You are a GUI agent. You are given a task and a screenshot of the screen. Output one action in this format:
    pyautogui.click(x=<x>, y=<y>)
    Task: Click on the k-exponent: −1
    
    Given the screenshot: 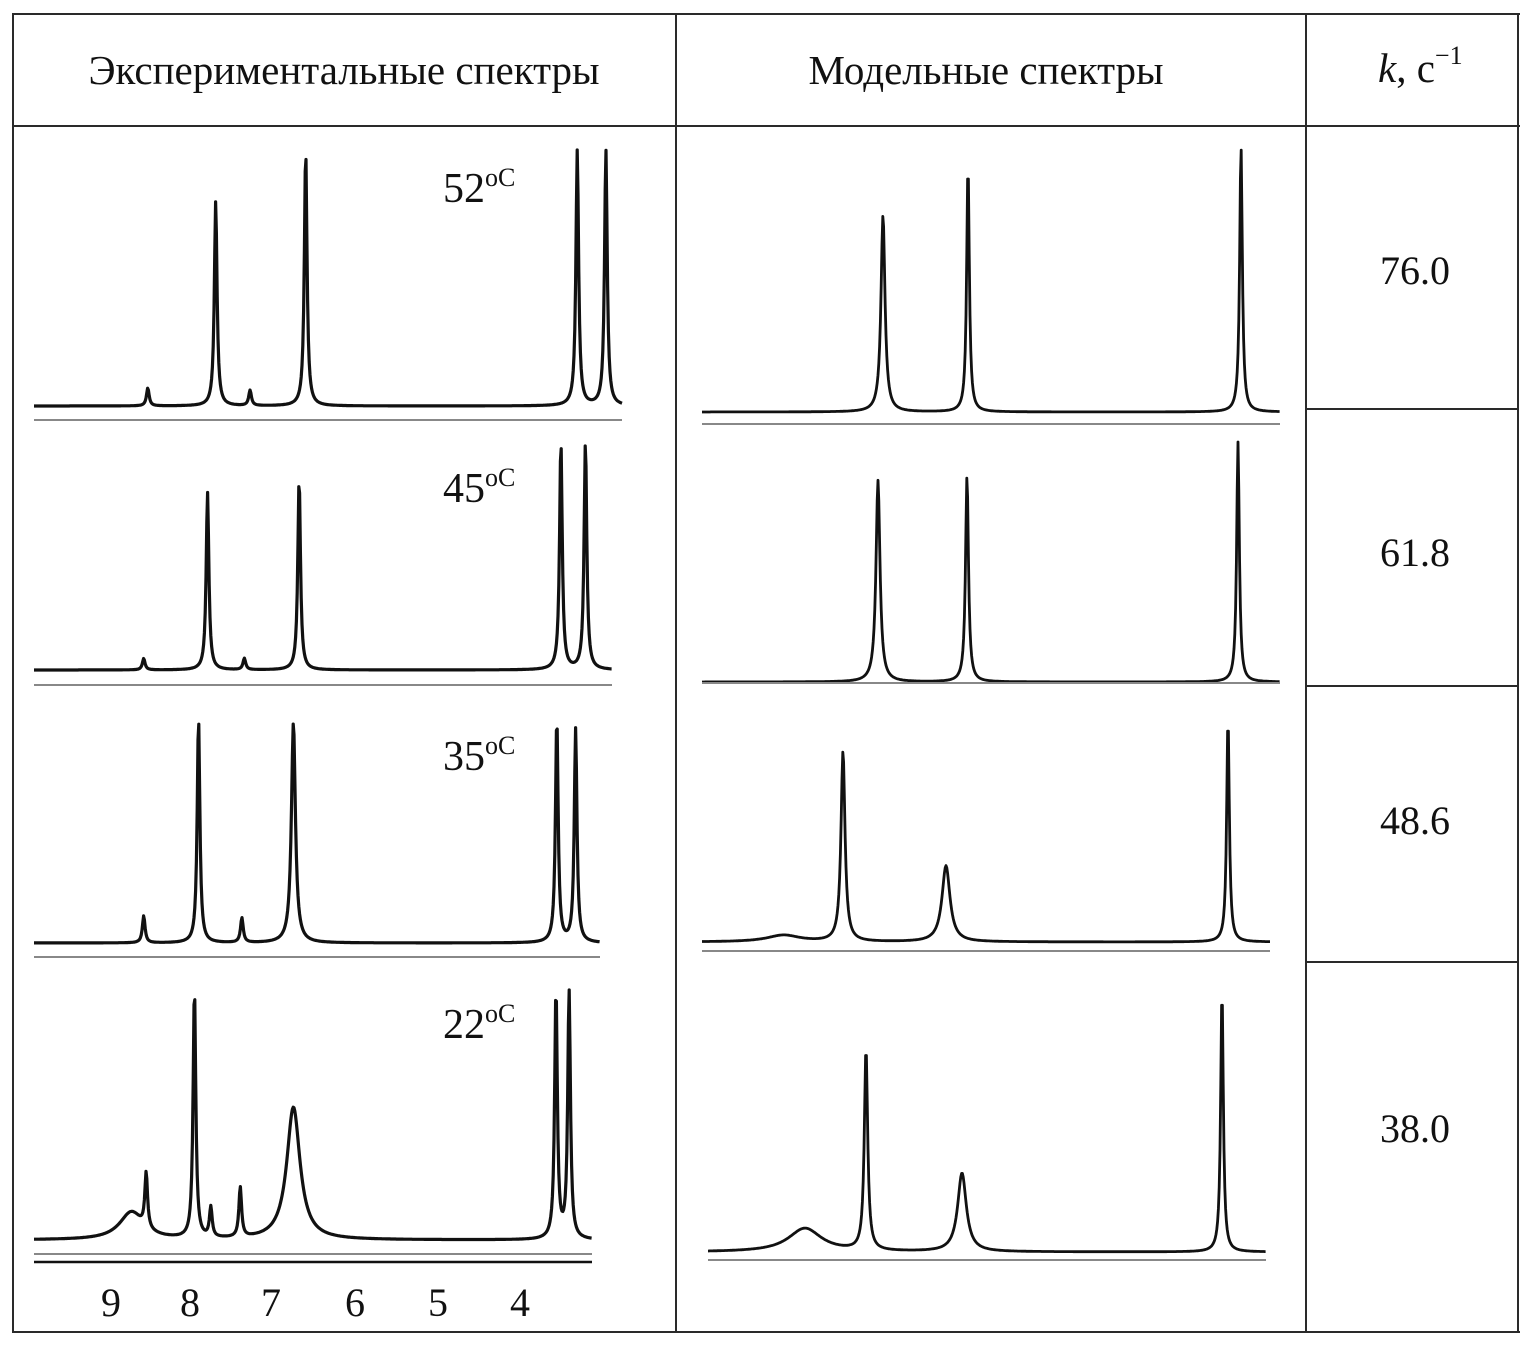 What is the action you would take?
    pyautogui.click(x=1449, y=55)
    